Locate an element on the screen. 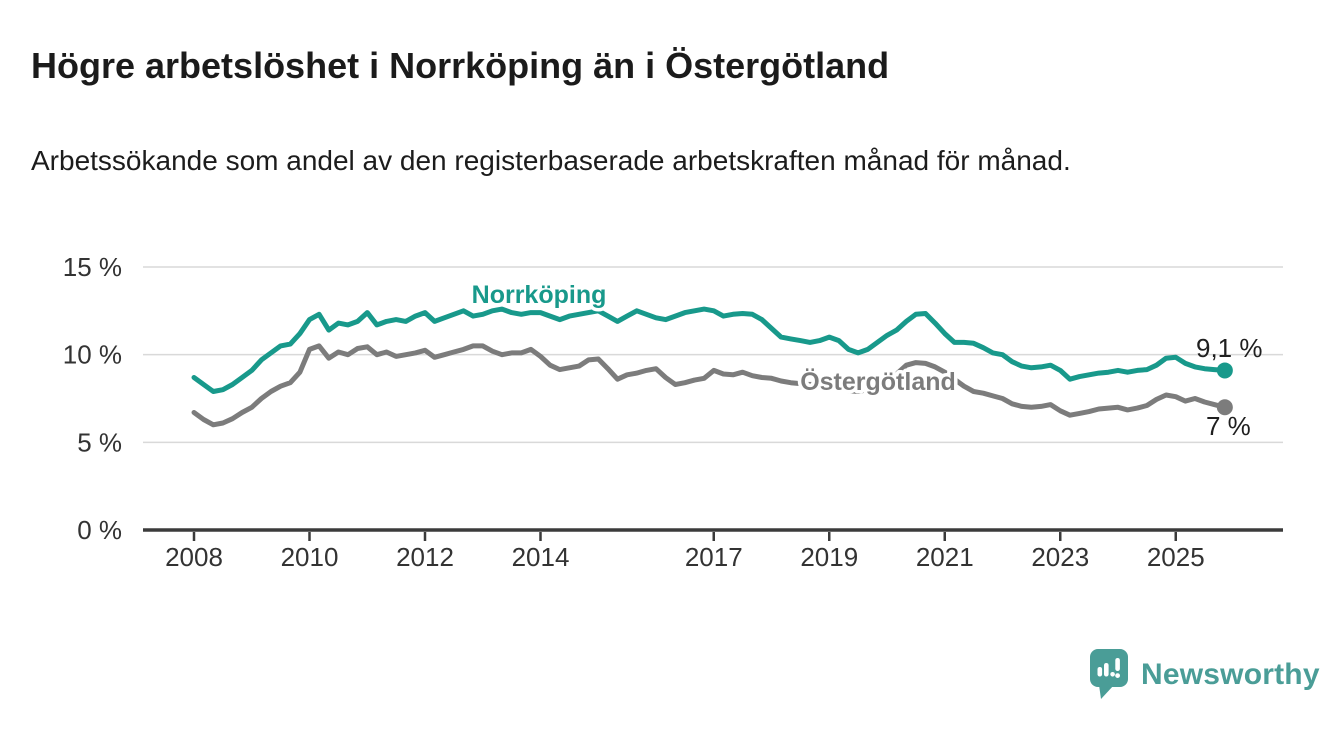  x-tick-label-2008: 2008 is located at coordinates (194, 557).